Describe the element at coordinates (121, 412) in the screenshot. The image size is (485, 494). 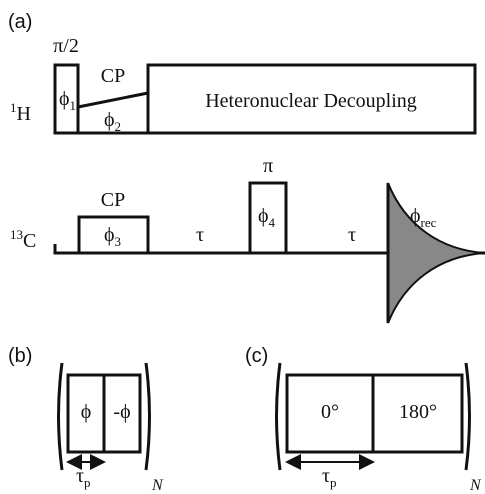
I see `phase: -ϕ` at that location.